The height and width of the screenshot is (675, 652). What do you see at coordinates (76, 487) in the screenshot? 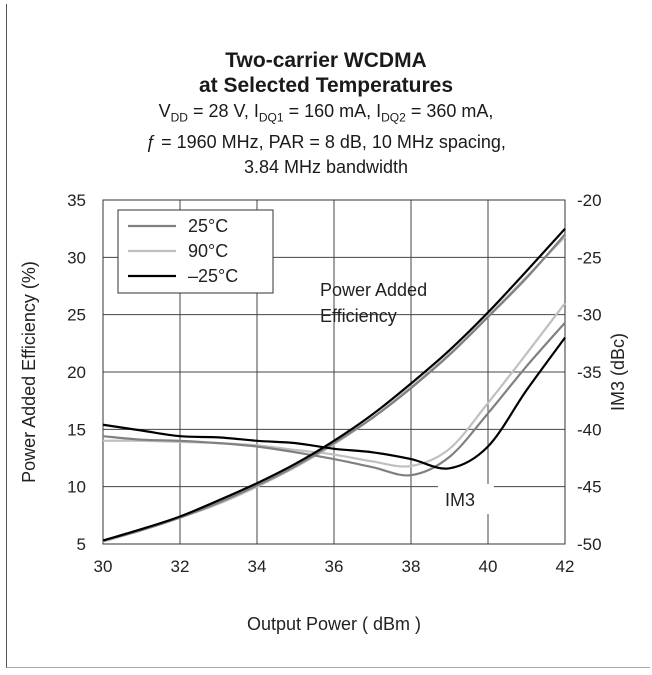
I see `y-left-tick-label: 10` at bounding box center [76, 487].